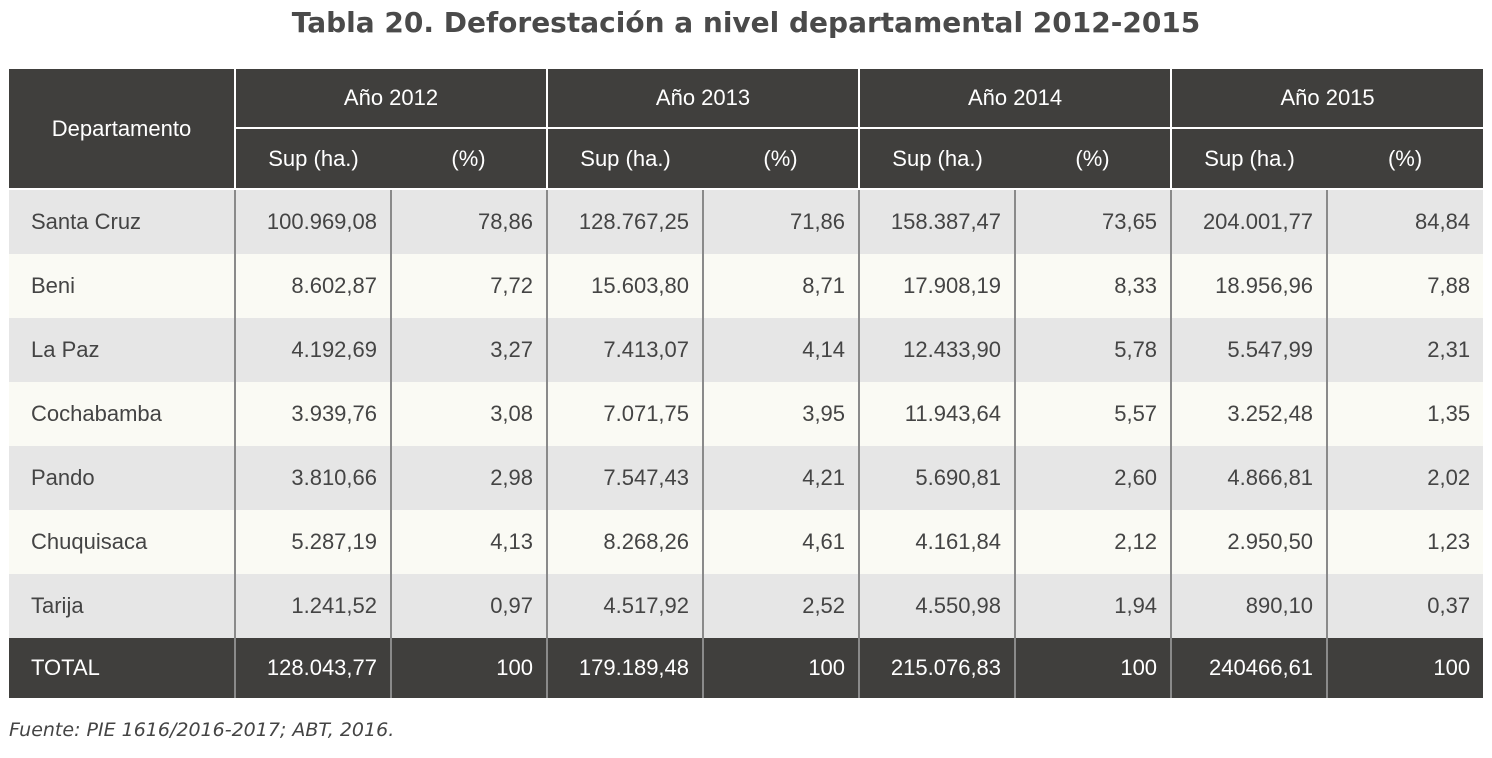  Describe the element at coordinates (1249, 350) in the screenshot. I see `cell-sup: 5.547,99` at that location.